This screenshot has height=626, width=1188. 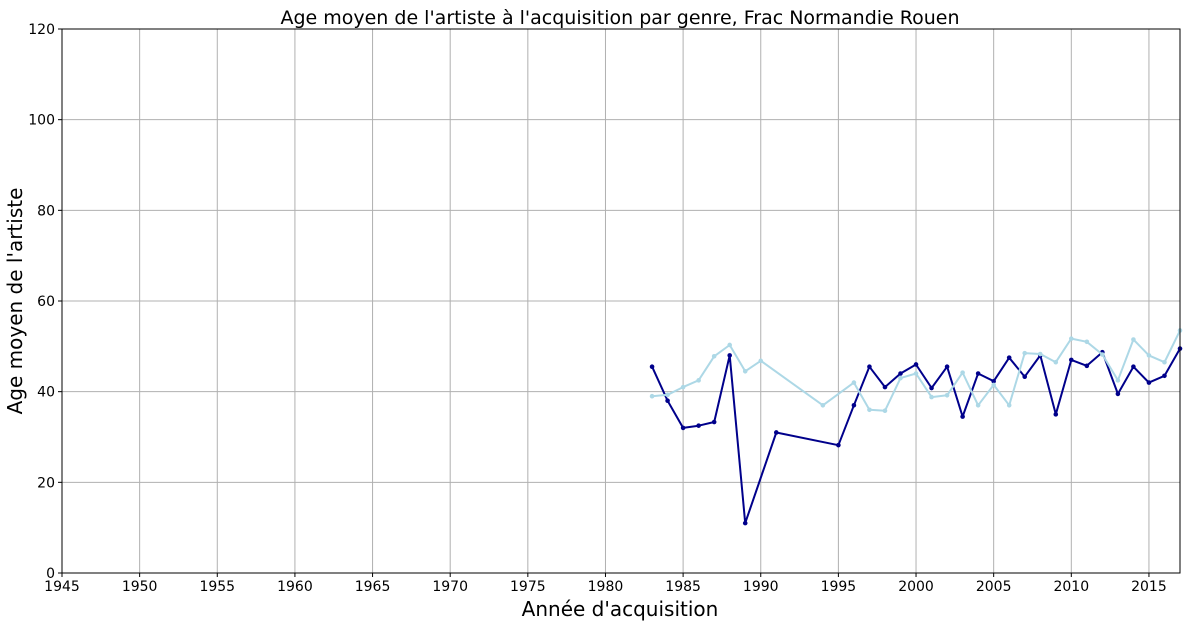 I want to click on x-tick-label: 1985, so click(x=683, y=587).